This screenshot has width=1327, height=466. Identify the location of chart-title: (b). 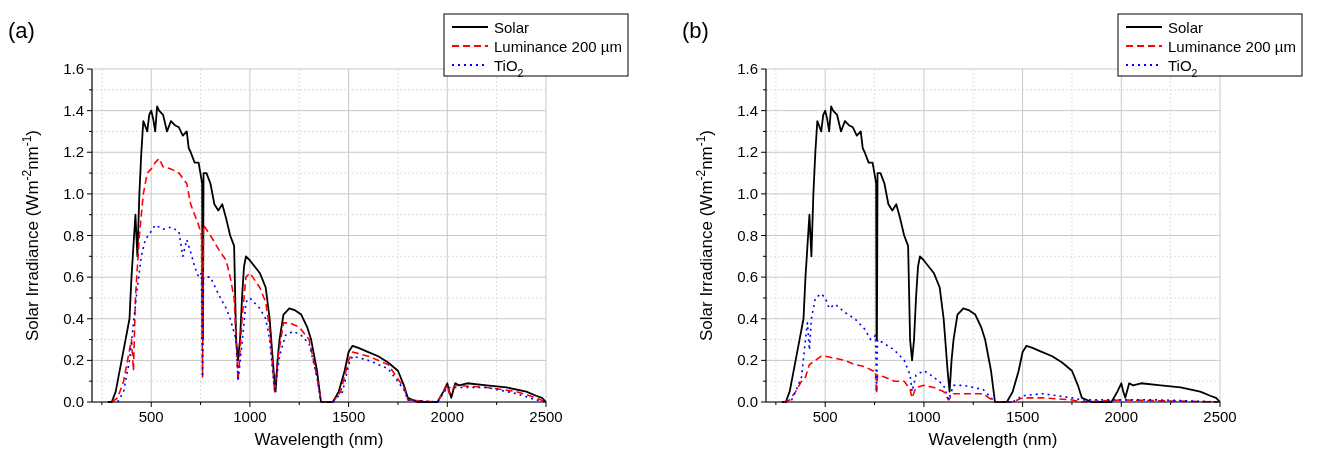
(695, 30).